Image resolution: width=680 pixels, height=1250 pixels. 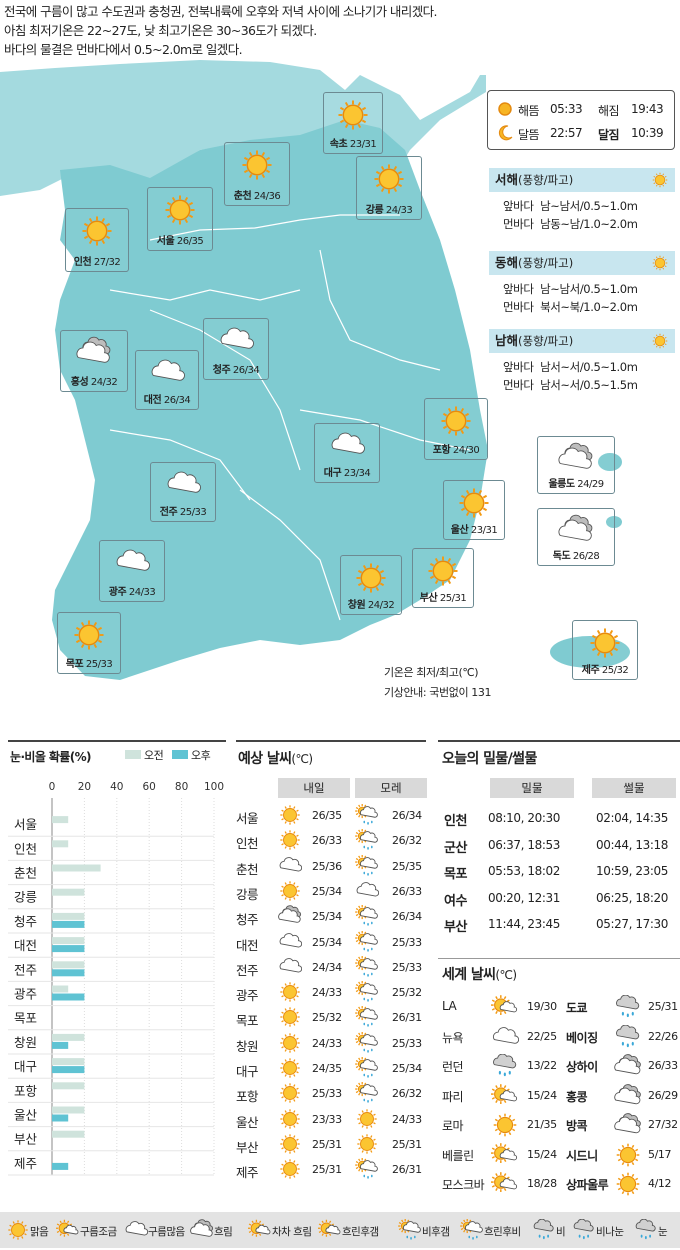 I want to click on forecast-city: 제주, so click(x=247, y=1173).